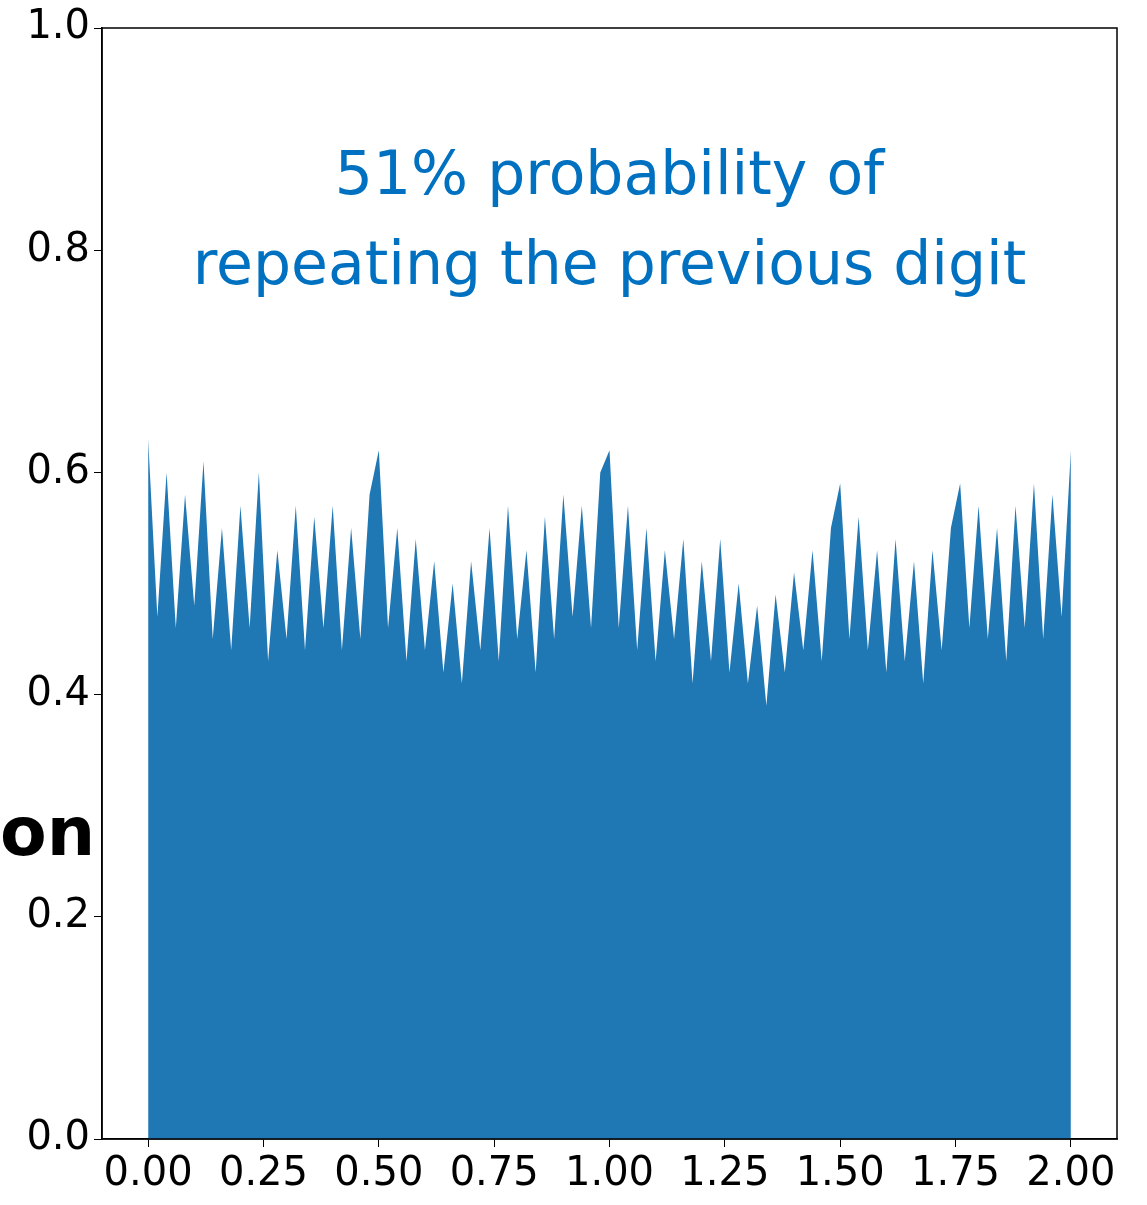  I want to click on annotation: 51% probability of repeating the previous digit, so click(609, 217).